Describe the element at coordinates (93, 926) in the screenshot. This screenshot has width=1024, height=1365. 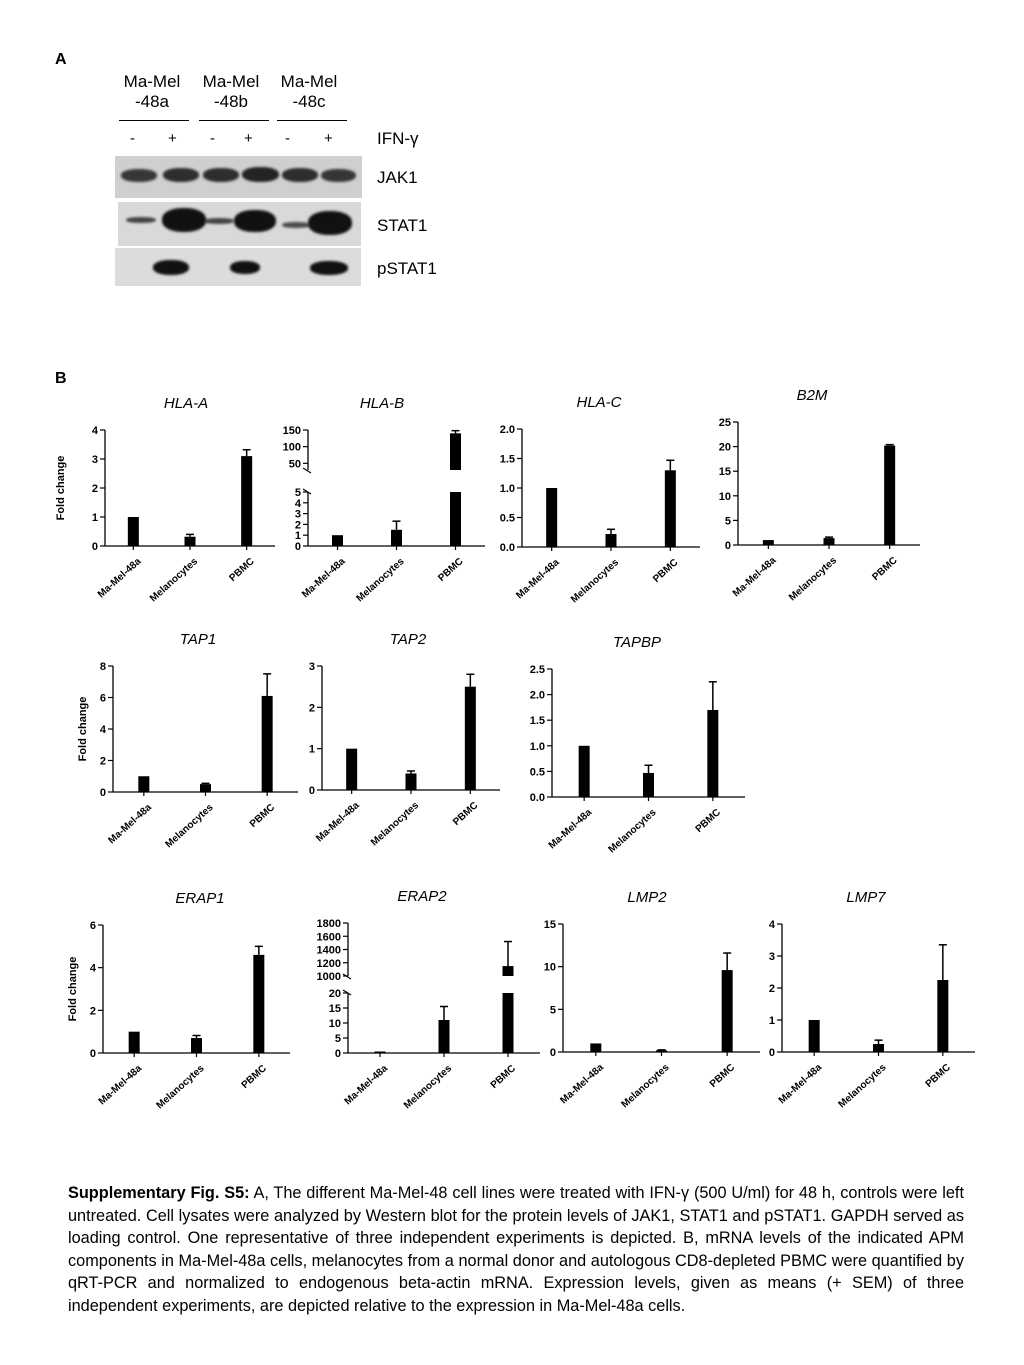
I see `y-tick-label: 6` at that location.